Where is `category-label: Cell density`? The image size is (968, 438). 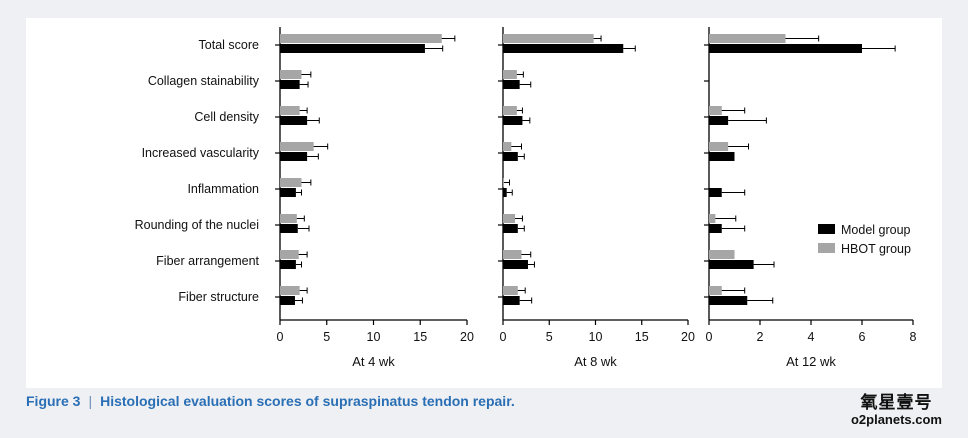 category-label: Cell density is located at coordinates (226, 117).